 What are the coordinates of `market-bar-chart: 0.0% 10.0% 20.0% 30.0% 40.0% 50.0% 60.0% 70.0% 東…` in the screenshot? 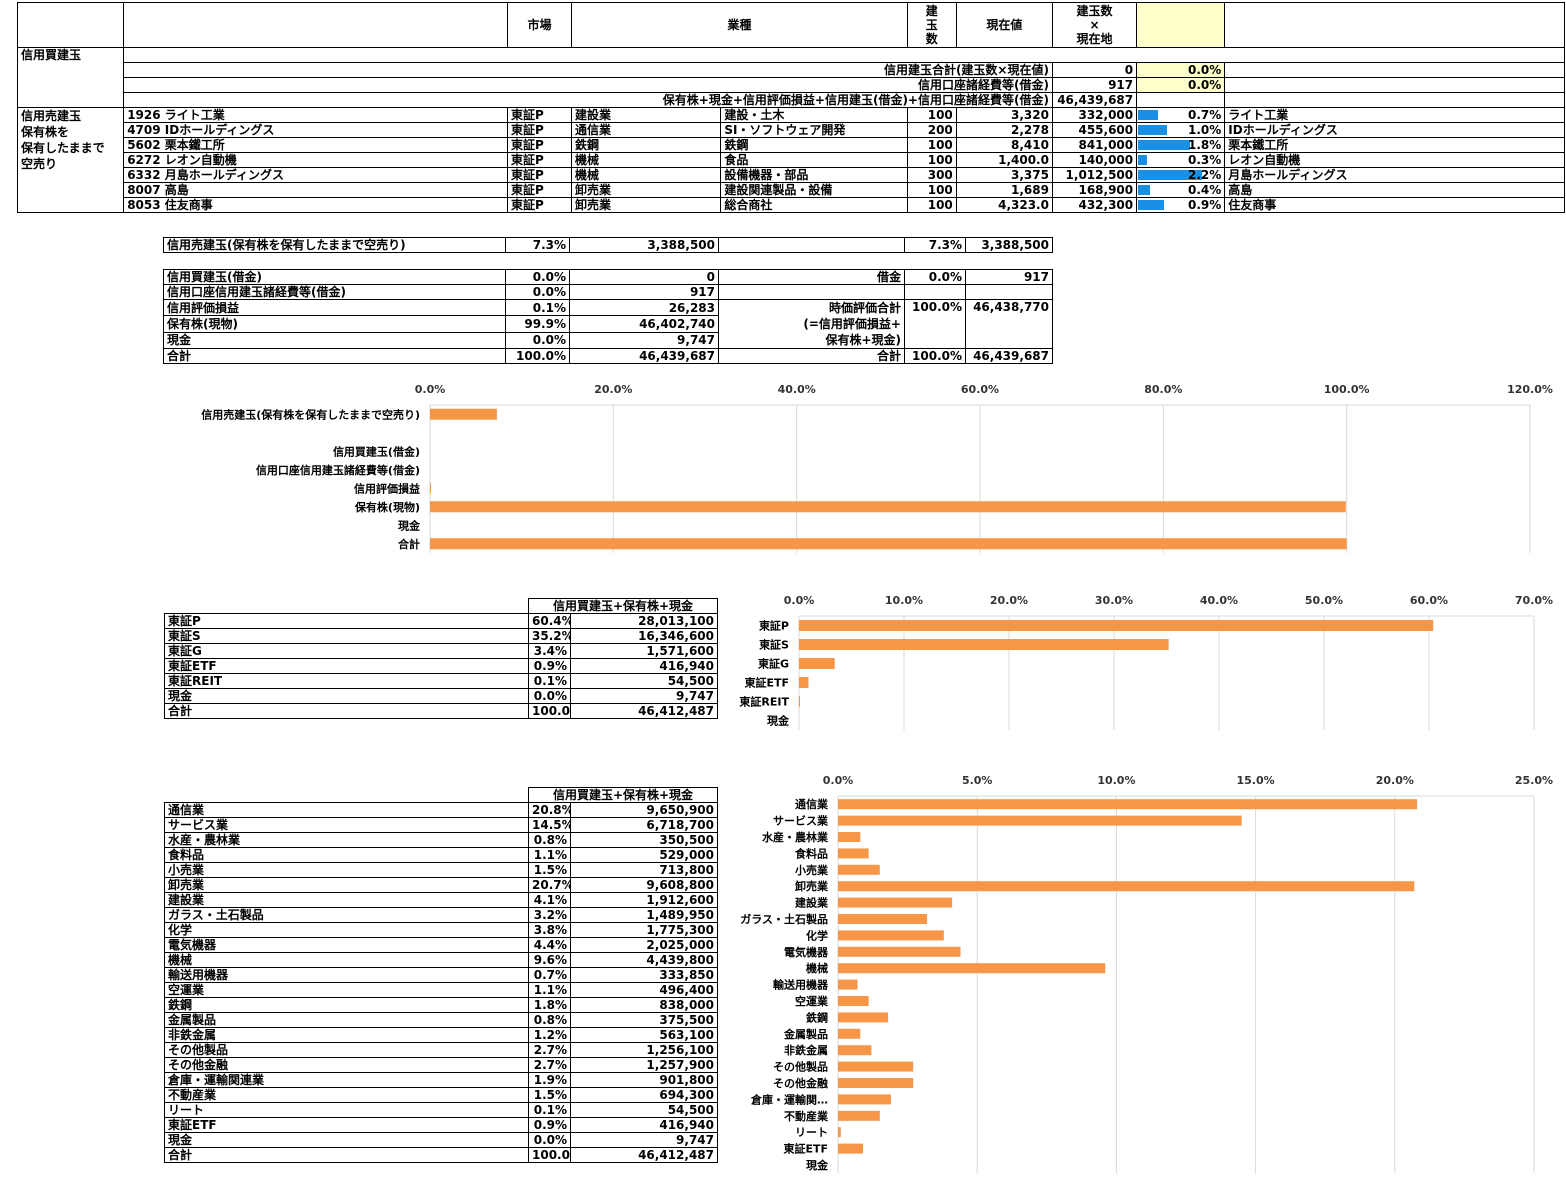 It's located at (1146, 662).